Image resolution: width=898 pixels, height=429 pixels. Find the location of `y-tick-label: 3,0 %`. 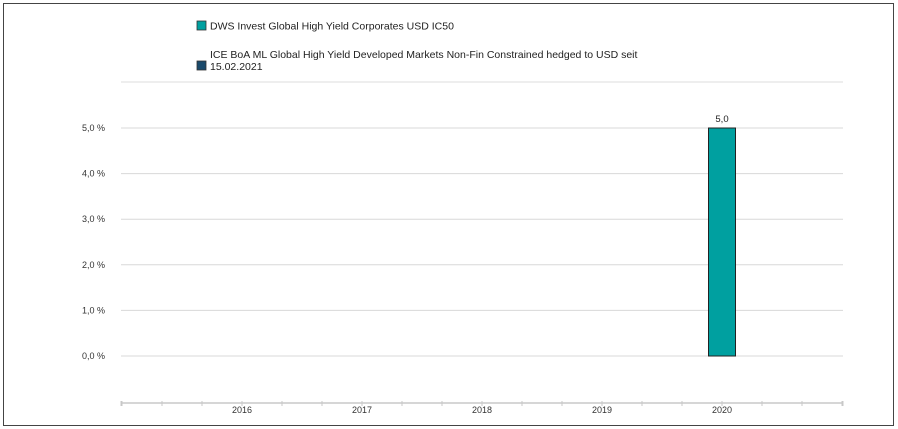

y-tick-label: 3,0 % is located at coordinates (93, 219).